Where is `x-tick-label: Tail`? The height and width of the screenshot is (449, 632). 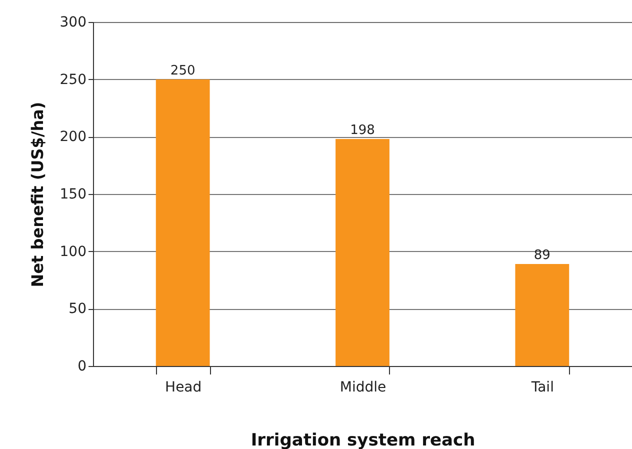 x-tick-label: Tail is located at coordinates (542, 388).